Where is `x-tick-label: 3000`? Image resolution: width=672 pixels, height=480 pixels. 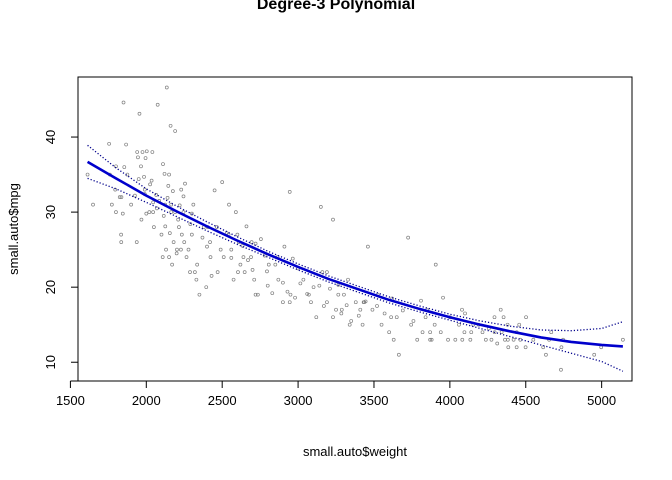
x-tick-label: 3000 is located at coordinates (298, 400).